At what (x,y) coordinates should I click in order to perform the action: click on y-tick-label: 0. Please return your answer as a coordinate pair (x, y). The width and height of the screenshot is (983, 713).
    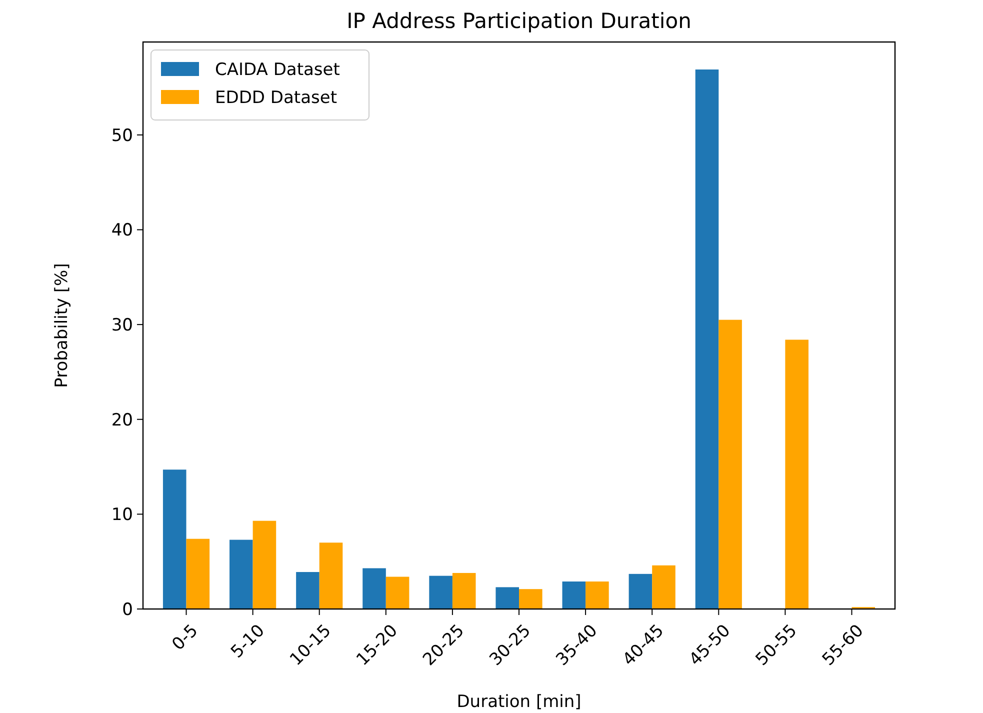
    Looking at the image, I should click on (127, 610).